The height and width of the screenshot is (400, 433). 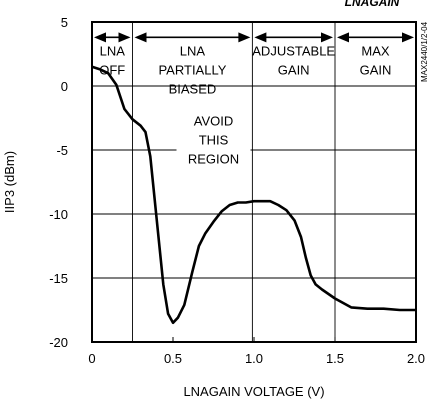 What do you see at coordinates (416, 358) in the screenshot?
I see `x-tick-label: 2.0` at bounding box center [416, 358].